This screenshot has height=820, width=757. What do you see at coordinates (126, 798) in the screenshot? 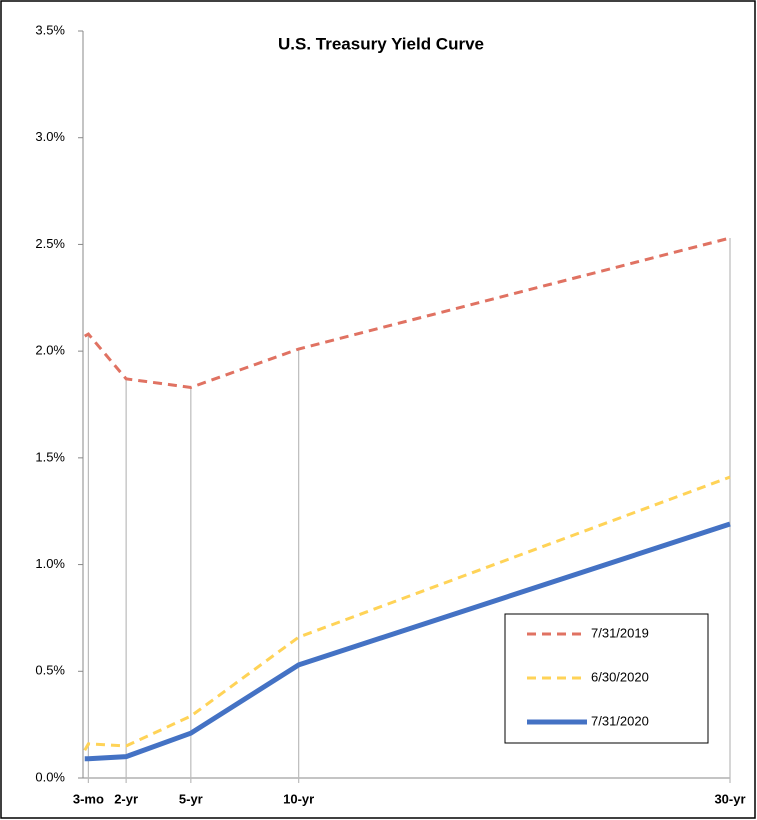
I see `x-tick-label: 2-yr` at bounding box center [126, 798].